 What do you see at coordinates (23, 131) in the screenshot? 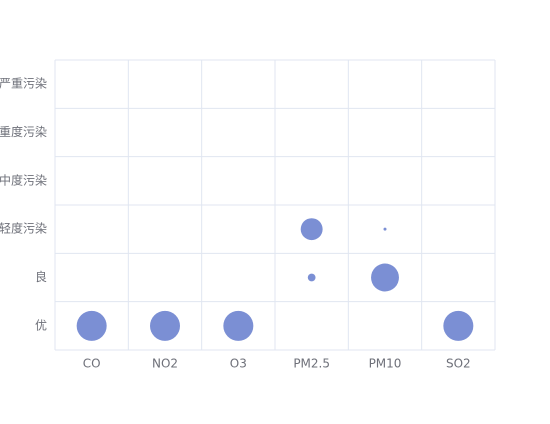
I see `y-tick-label: 重度污染` at bounding box center [23, 131].